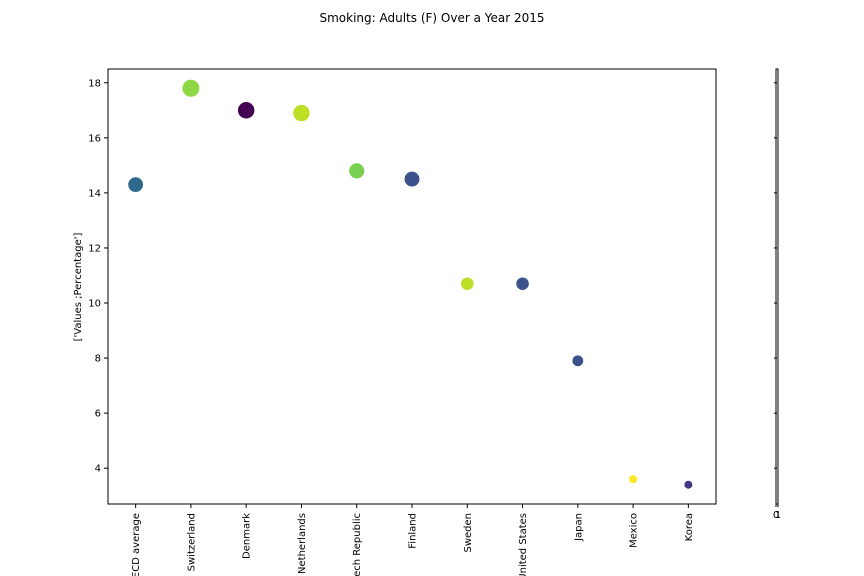 This screenshot has height=576, width=864. Describe the element at coordinates (777, 286) in the screenshot. I see `colorbar-frame` at that location.